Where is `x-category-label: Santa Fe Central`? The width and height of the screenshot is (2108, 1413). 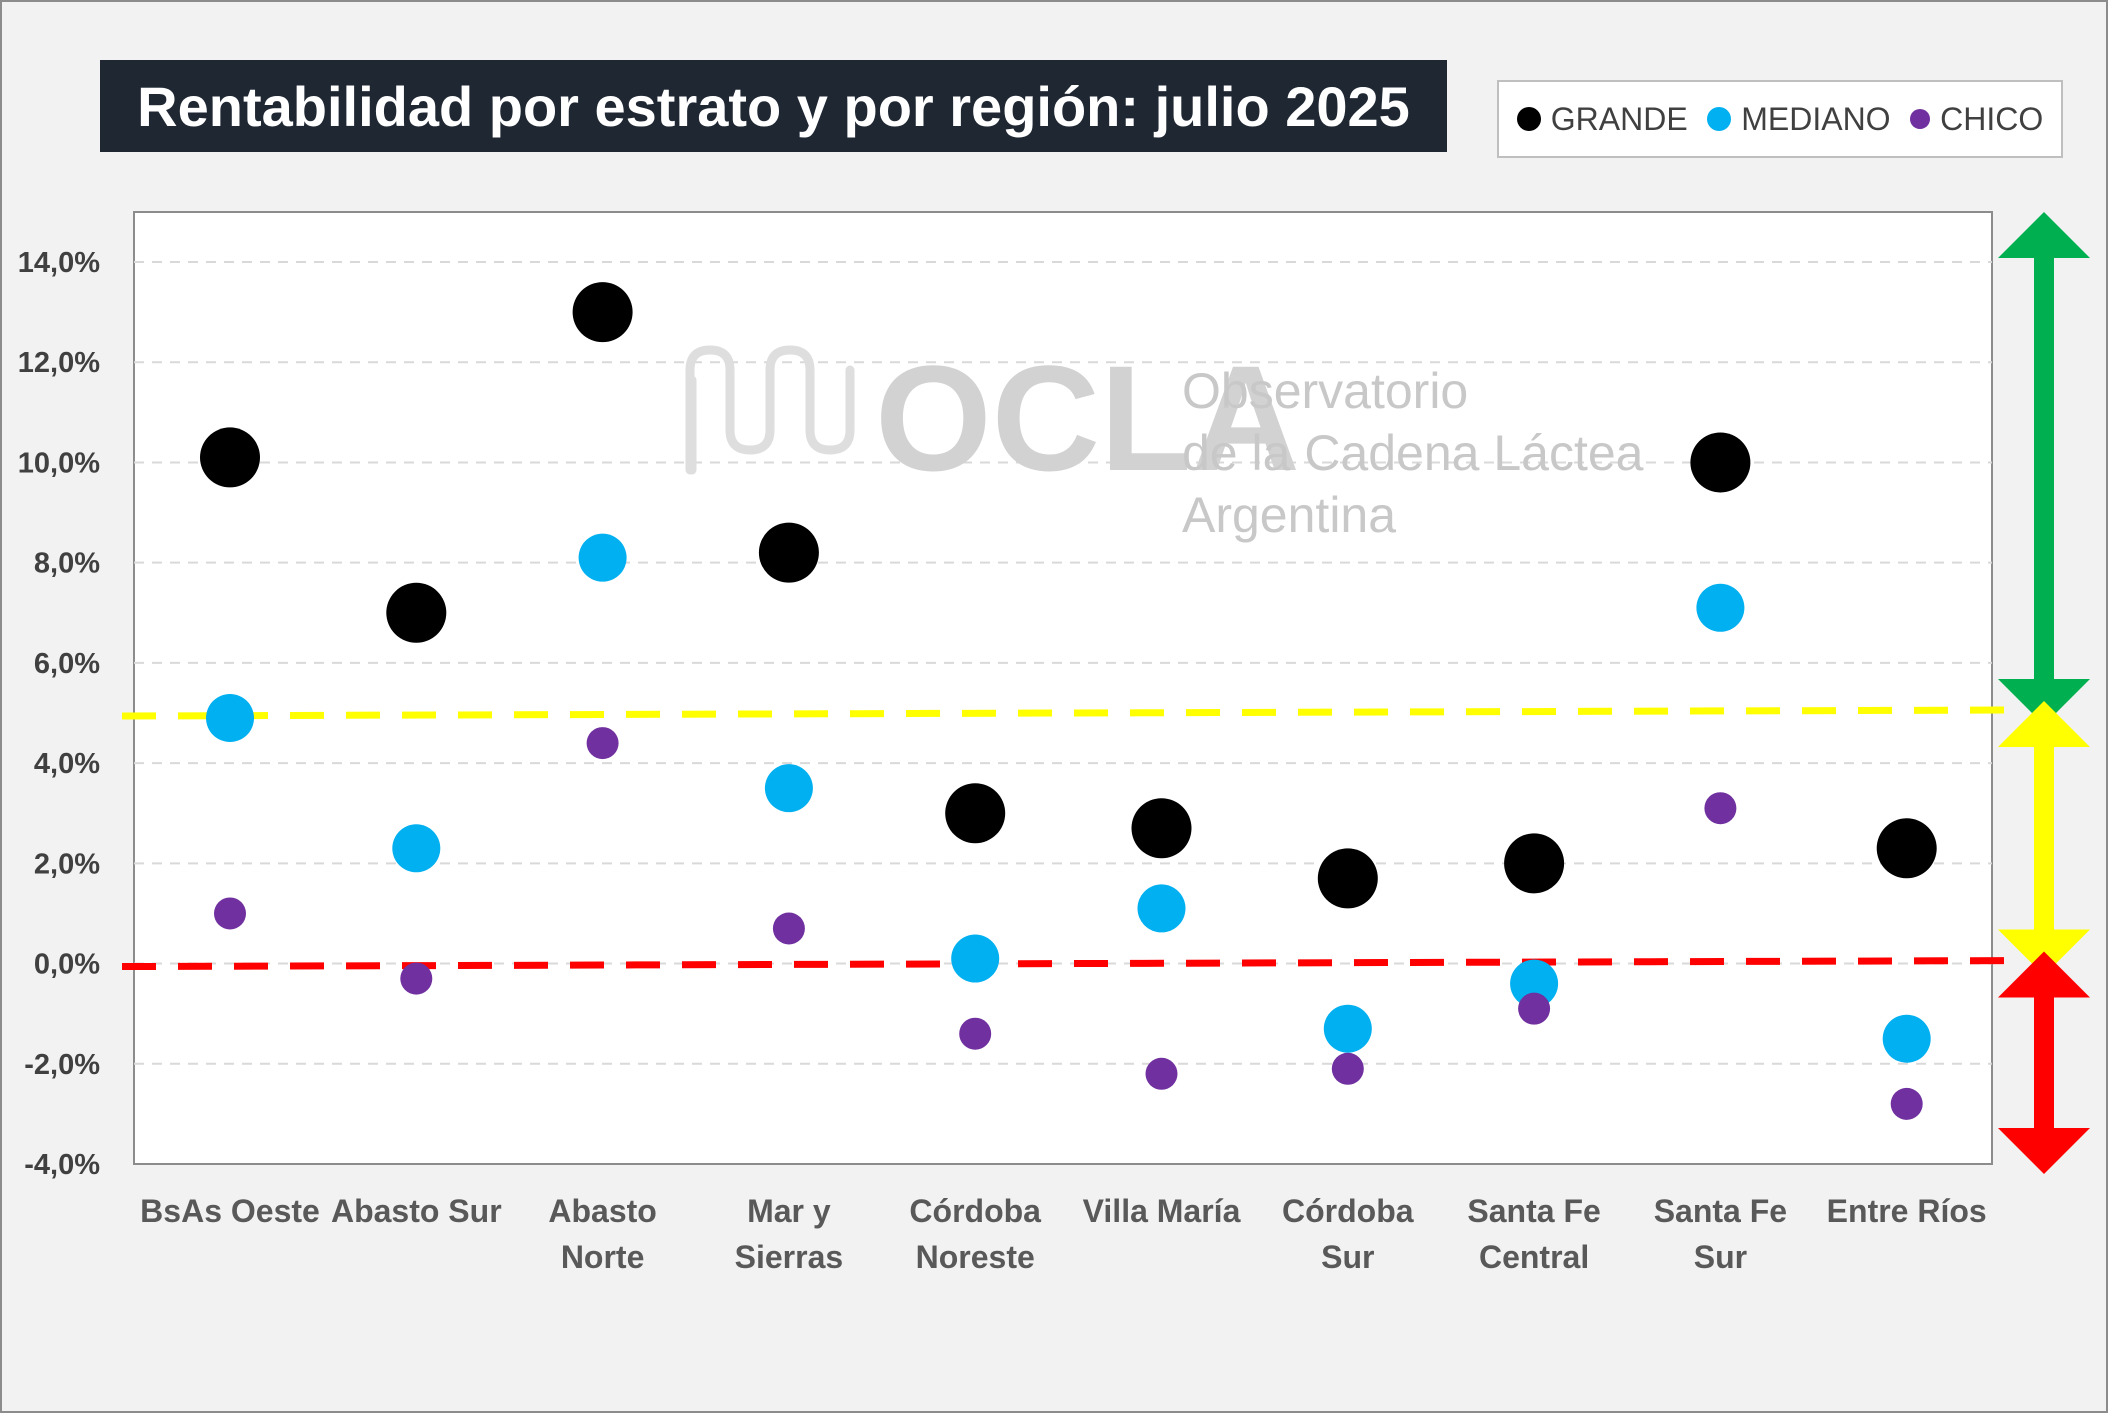
x-category-label: Santa Fe Central is located at coordinates (1533, 1234).